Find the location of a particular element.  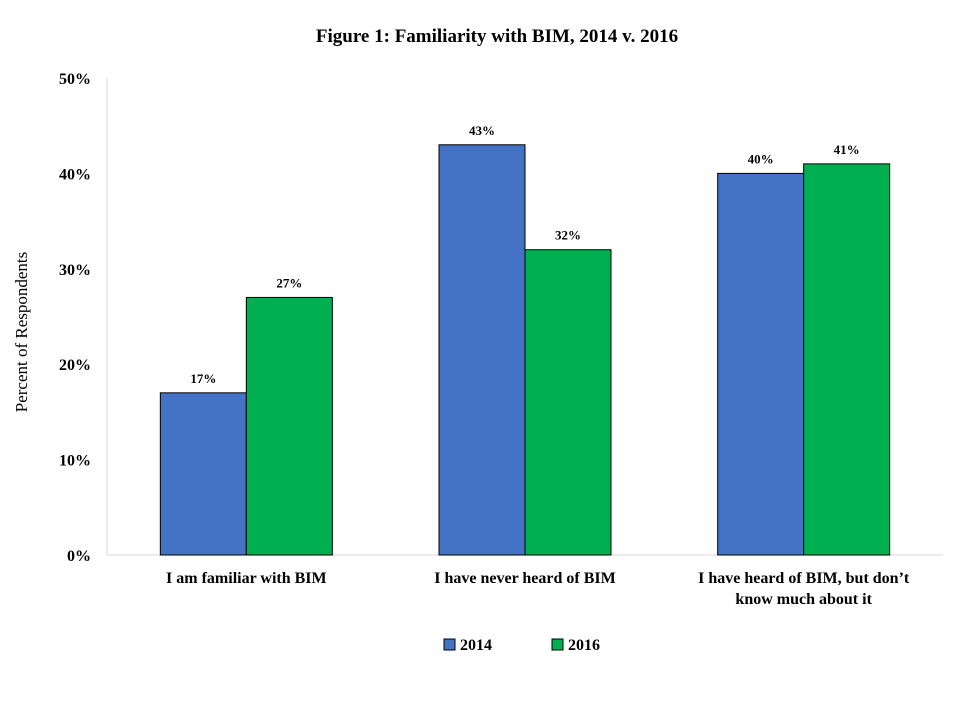

category-label: I have never heard of BIM is located at coordinates (524, 578).